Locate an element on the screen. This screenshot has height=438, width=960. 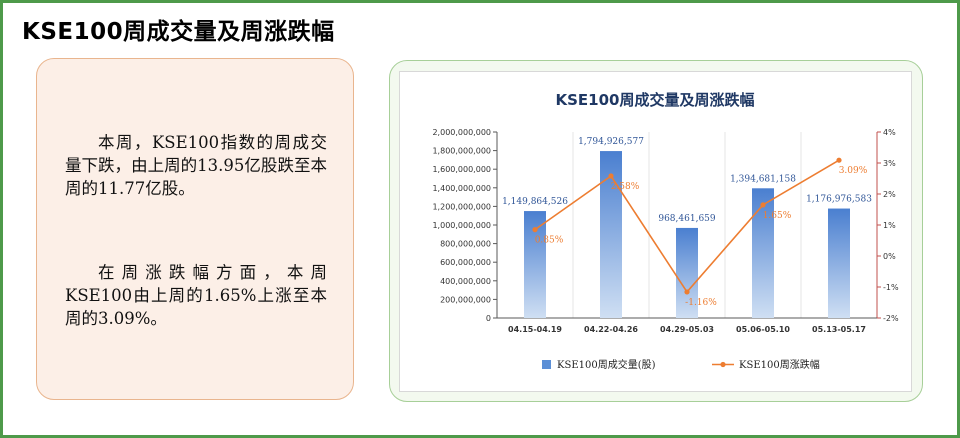
volume-bar-label: 968,461,659 is located at coordinates (687, 219).